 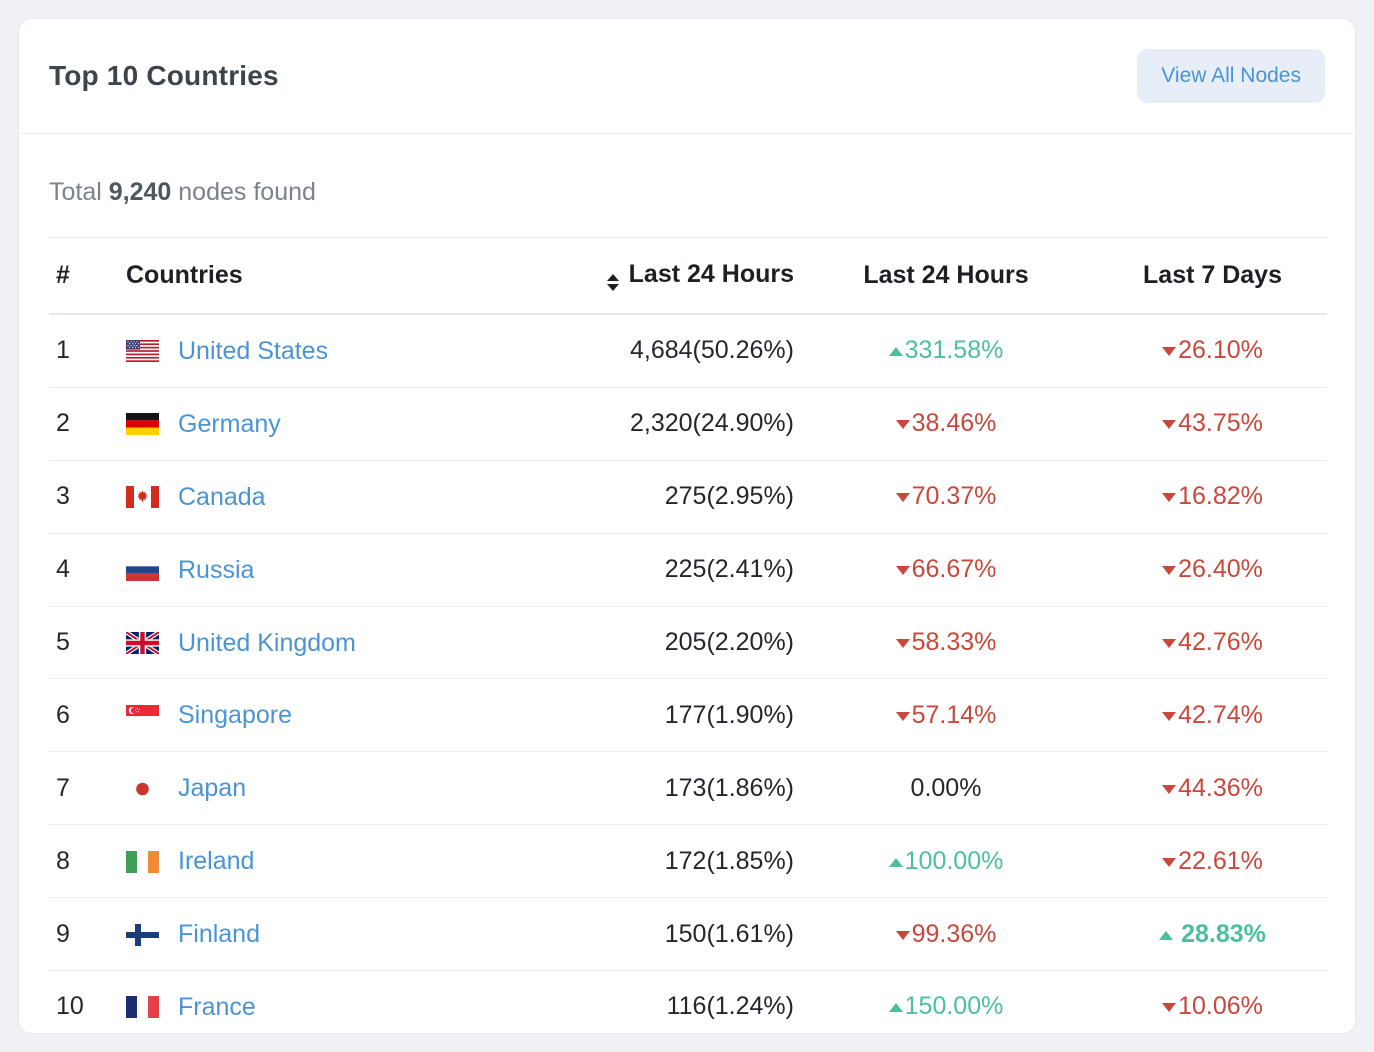 I want to click on change-7d-cell: 43.75%, so click(x=1212, y=424).